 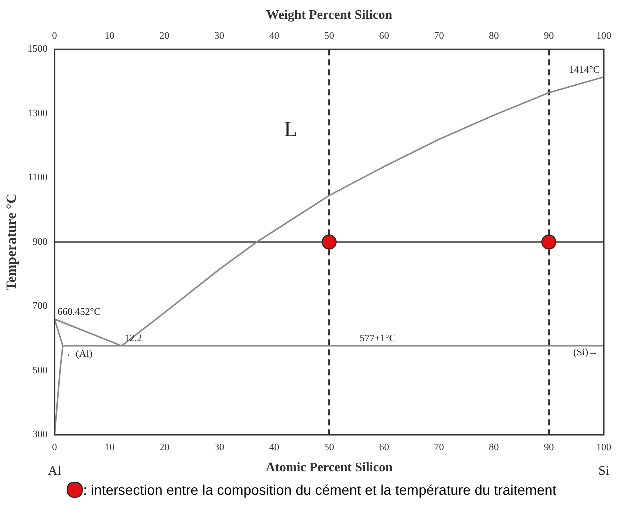 I want to click on x-tick-label: 40, so click(x=274, y=448).